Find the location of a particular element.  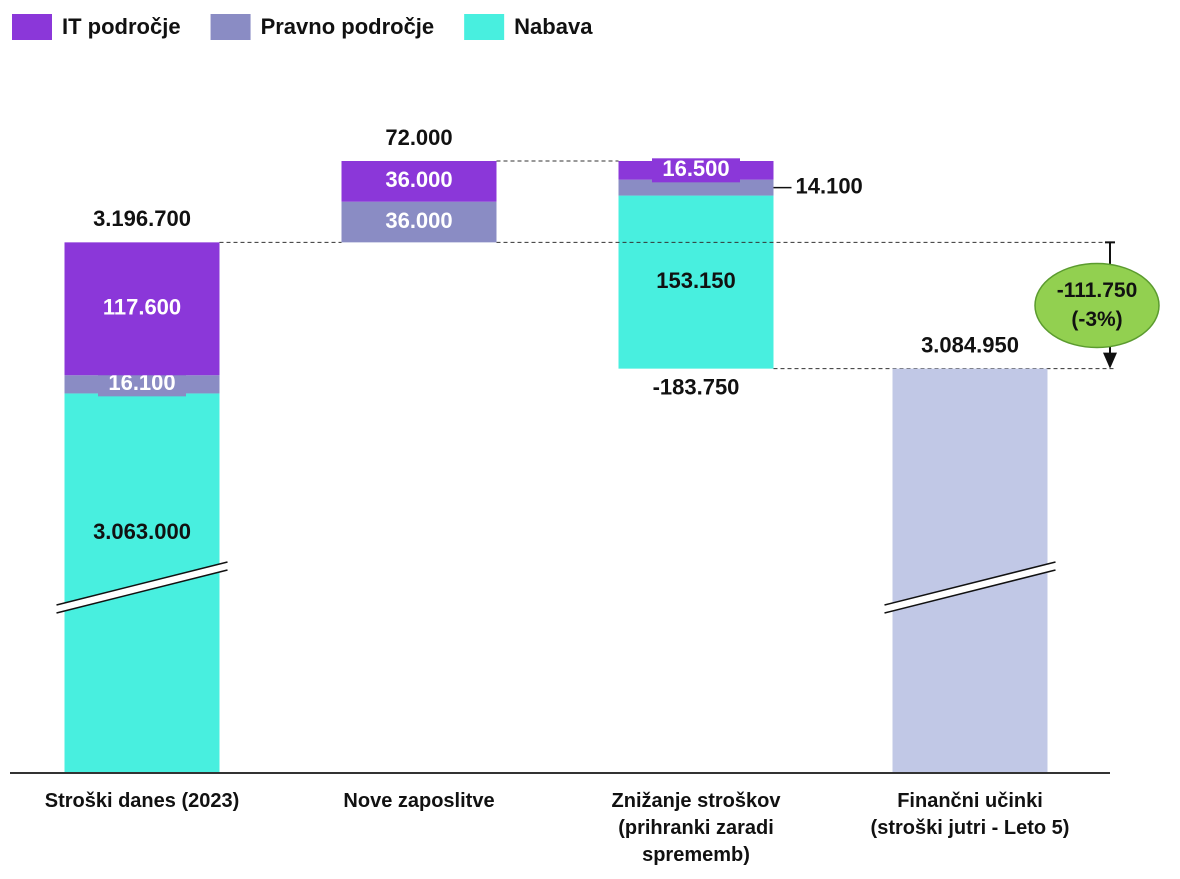

total-label: 3.196.700 is located at coordinates (142, 218).